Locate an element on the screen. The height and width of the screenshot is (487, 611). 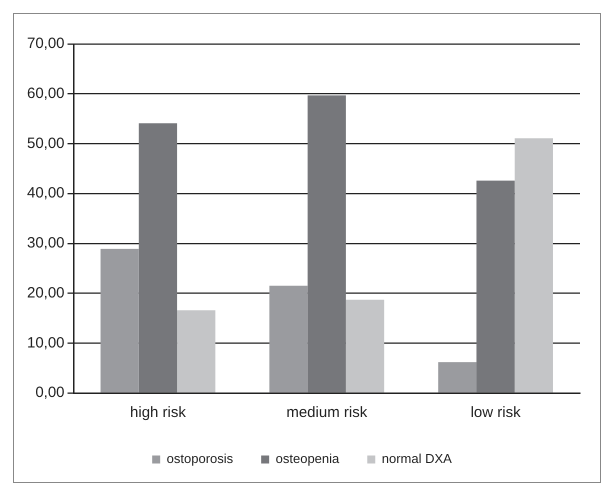
y-tick-label: 20,00 is located at coordinates (45, 293).